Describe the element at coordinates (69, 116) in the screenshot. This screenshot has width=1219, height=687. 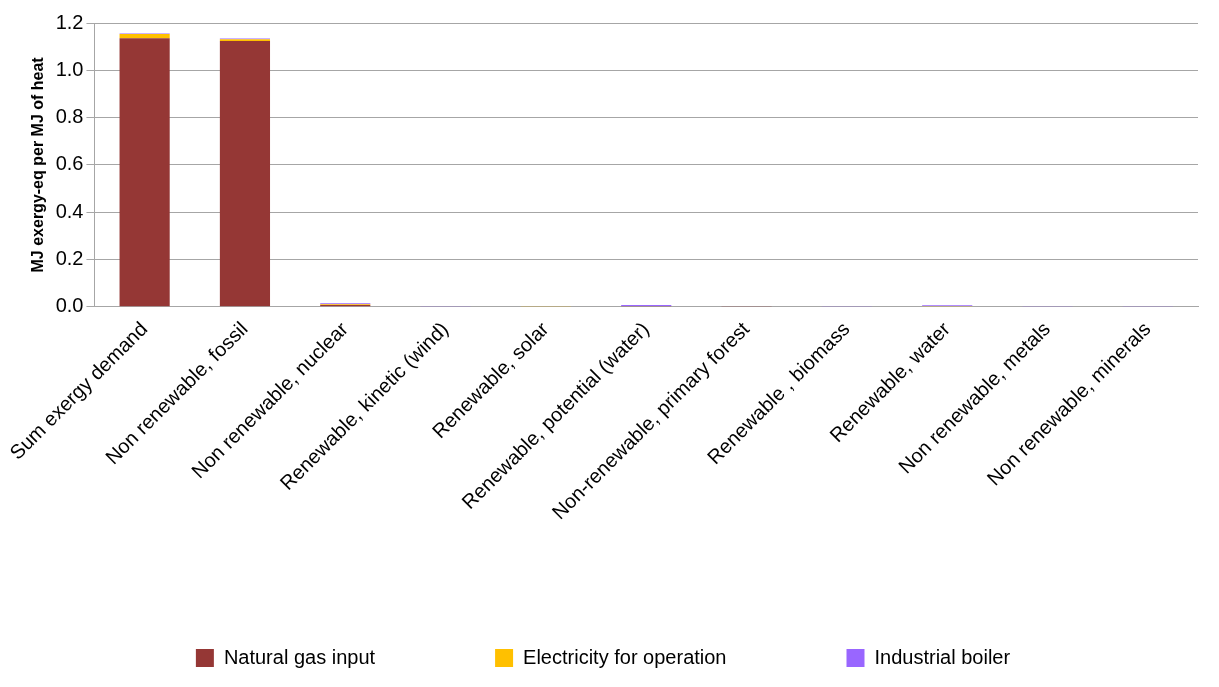
I see `y-tick-label: 0.8` at that location.